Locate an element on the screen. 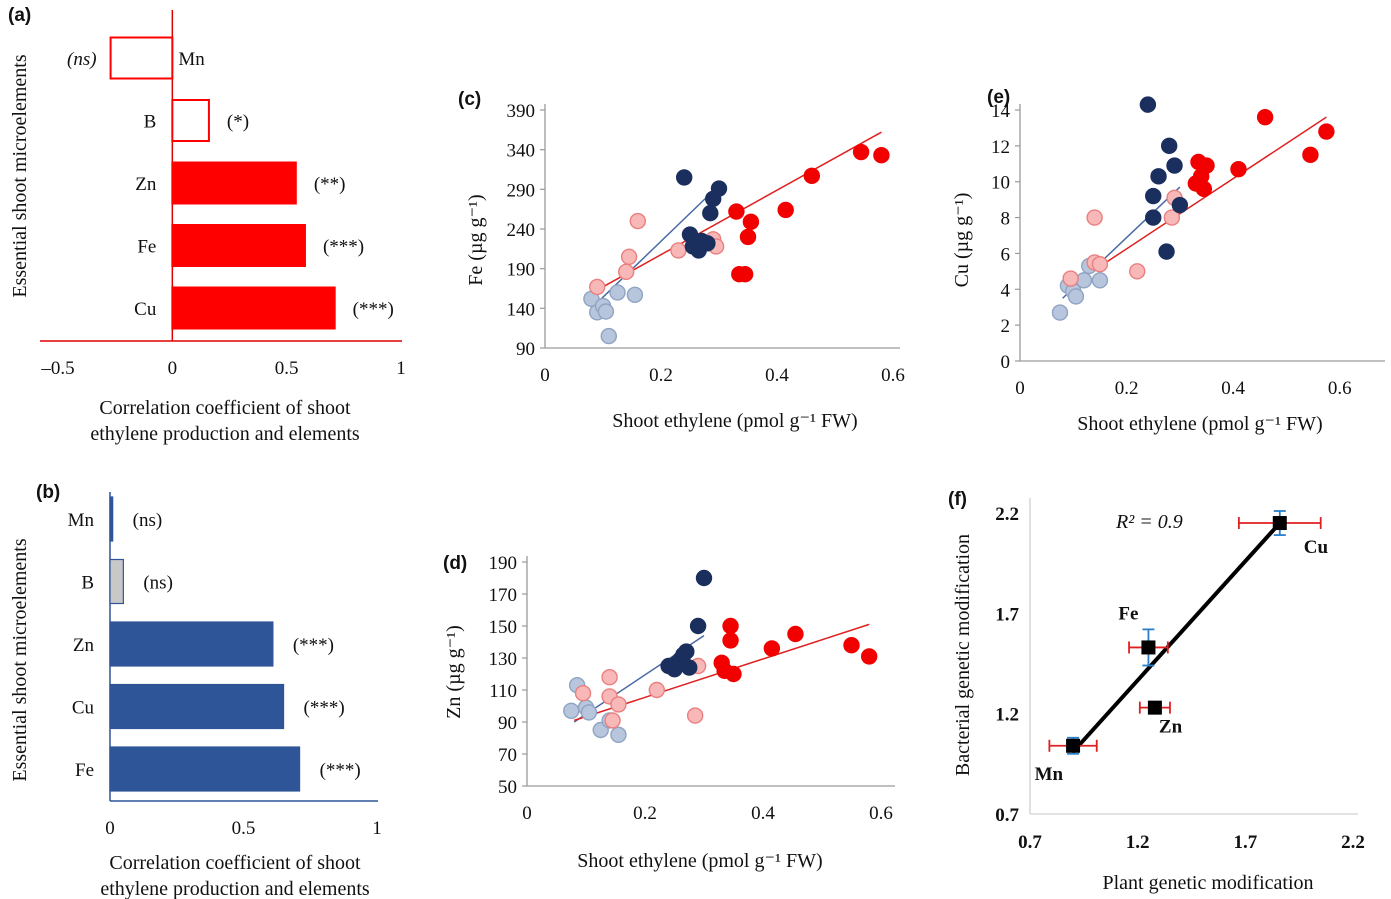 This screenshot has width=1391, height=899. y-tick-label: 14 is located at coordinates (1001, 111).